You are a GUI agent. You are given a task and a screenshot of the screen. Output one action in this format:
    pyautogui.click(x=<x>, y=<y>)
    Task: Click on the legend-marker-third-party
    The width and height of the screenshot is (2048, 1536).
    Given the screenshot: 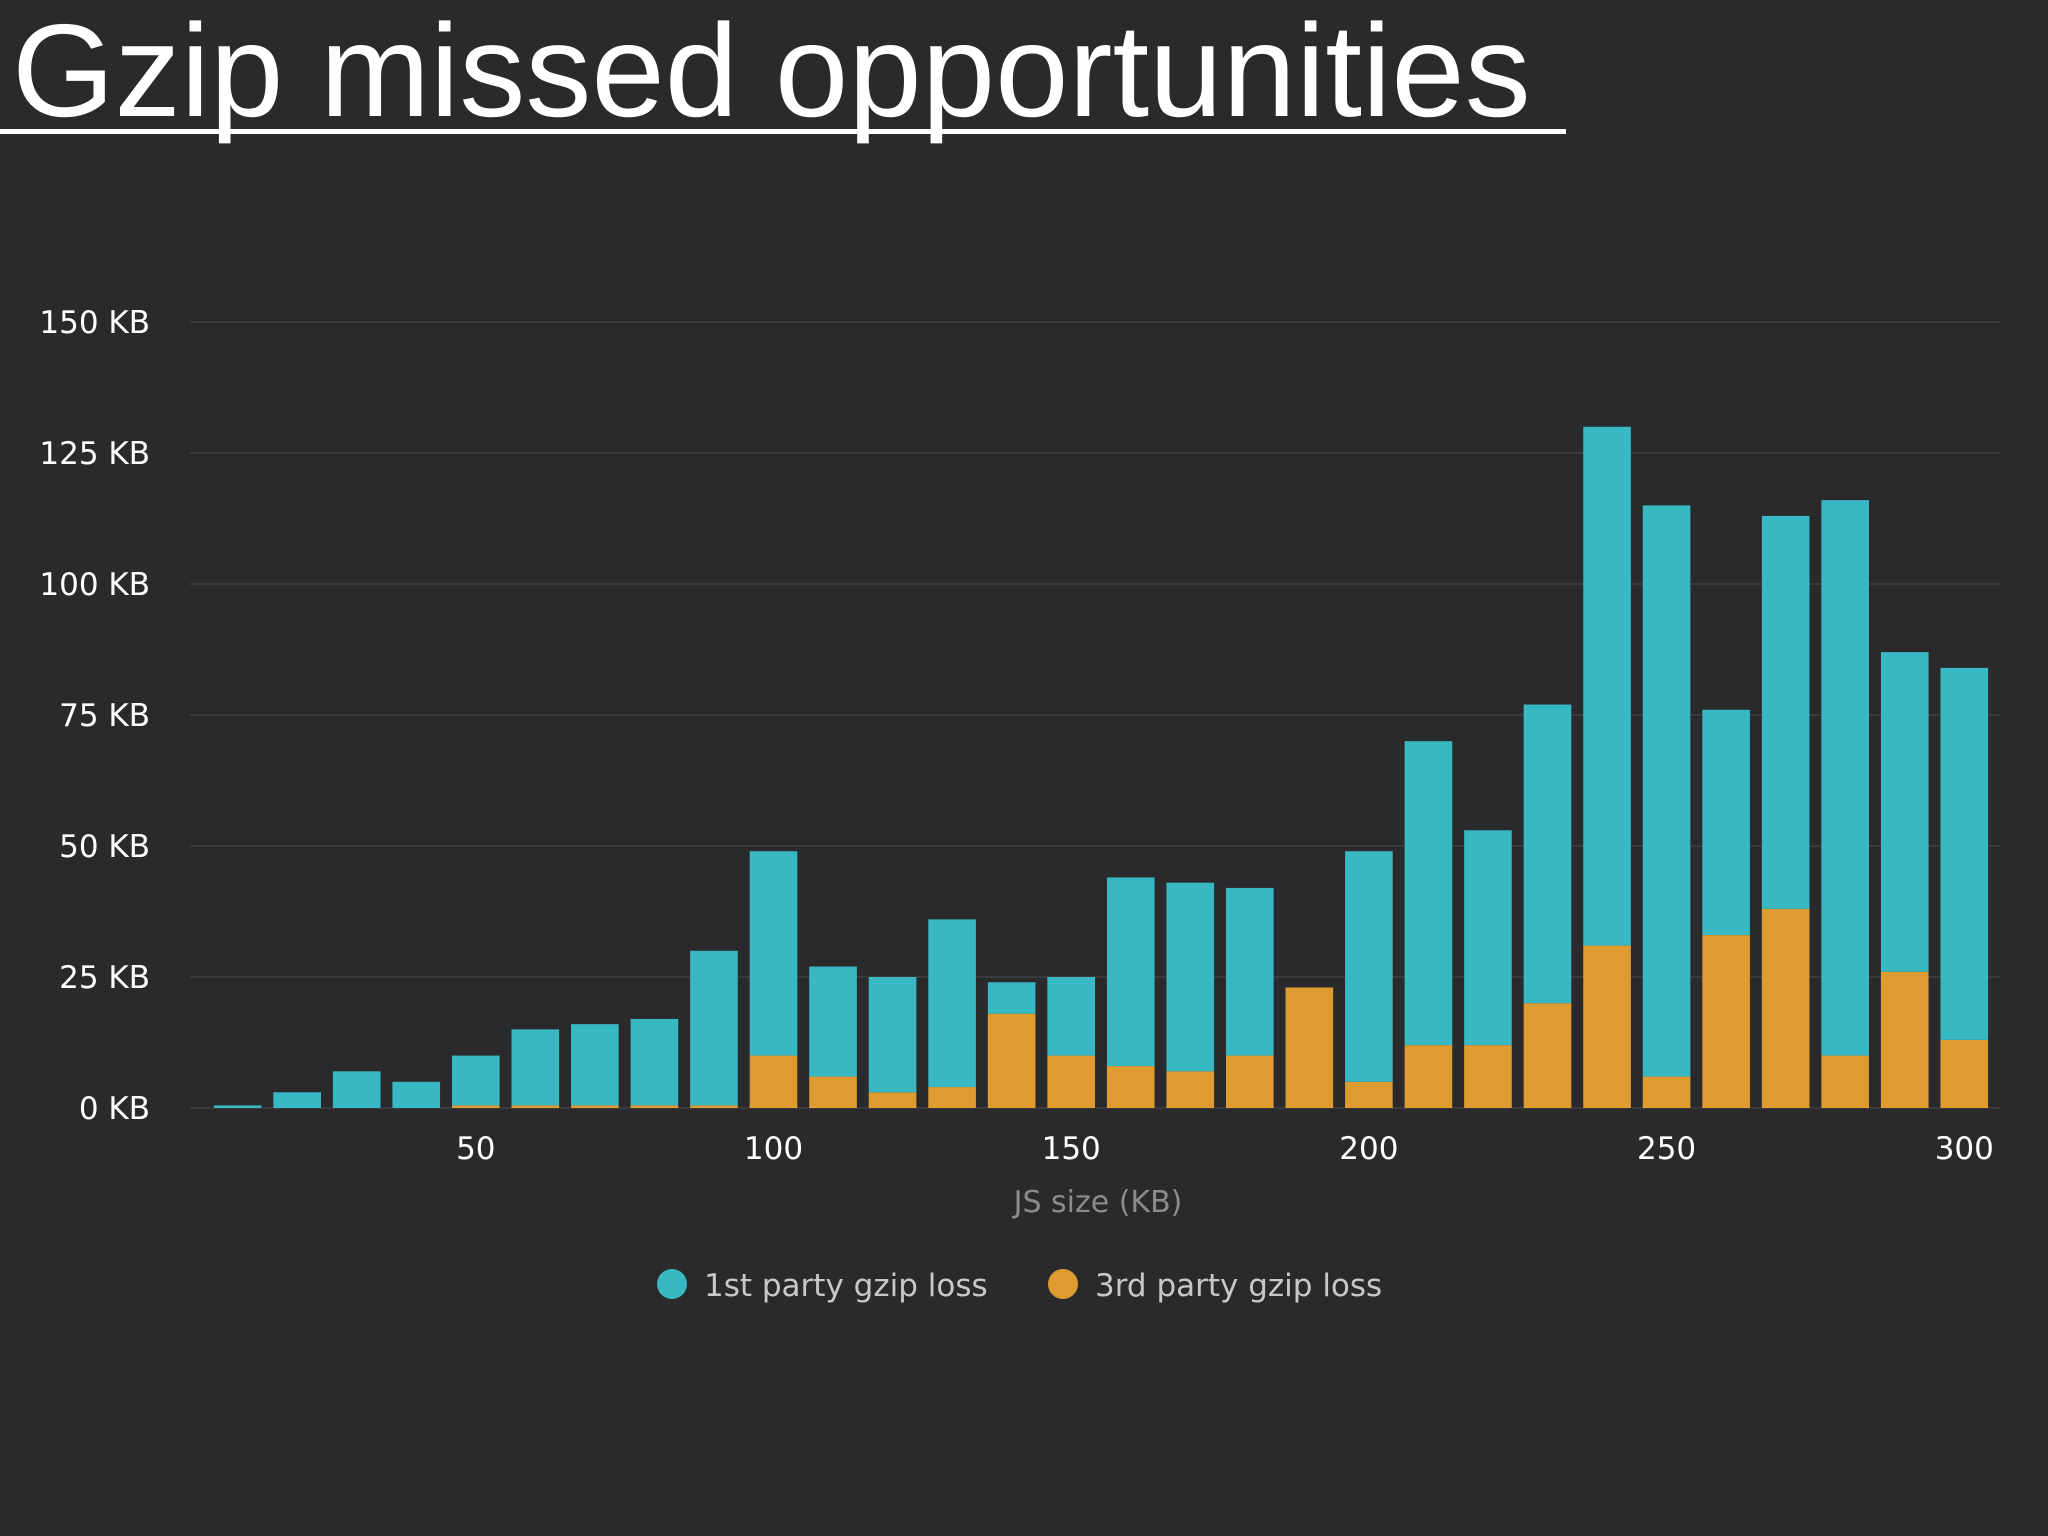 What is the action you would take?
    pyautogui.click(x=1063, y=1284)
    